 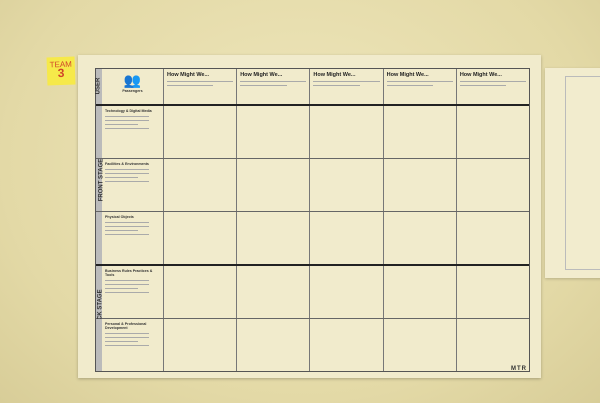 I want to click on team-sticky-note: TEAM 3, so click(x=61, y=71).